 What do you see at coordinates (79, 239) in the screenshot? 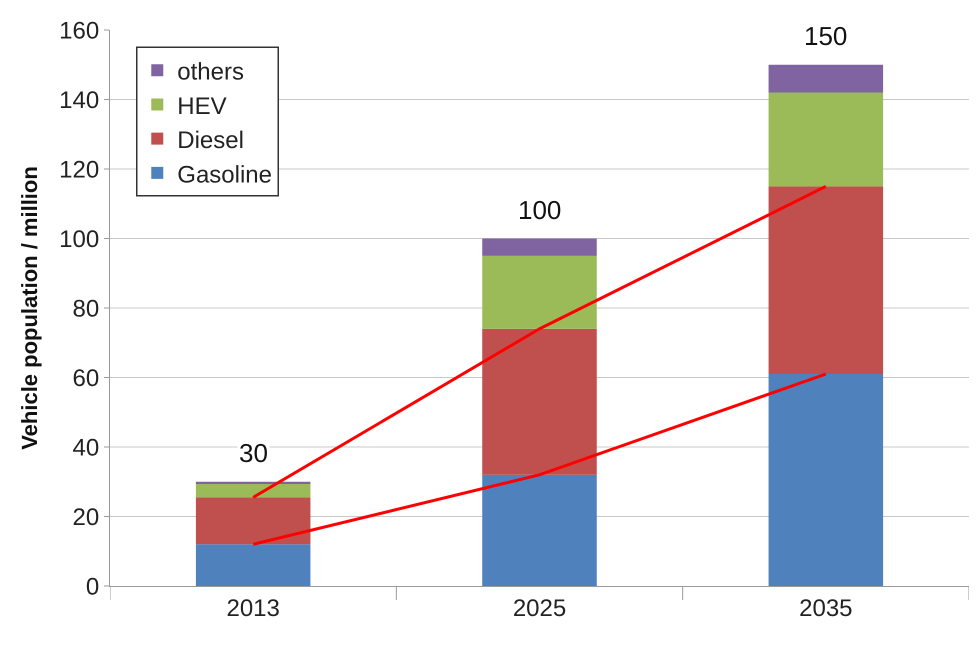
I see `y-tick-label: 100` at bounding box center [79, 239].